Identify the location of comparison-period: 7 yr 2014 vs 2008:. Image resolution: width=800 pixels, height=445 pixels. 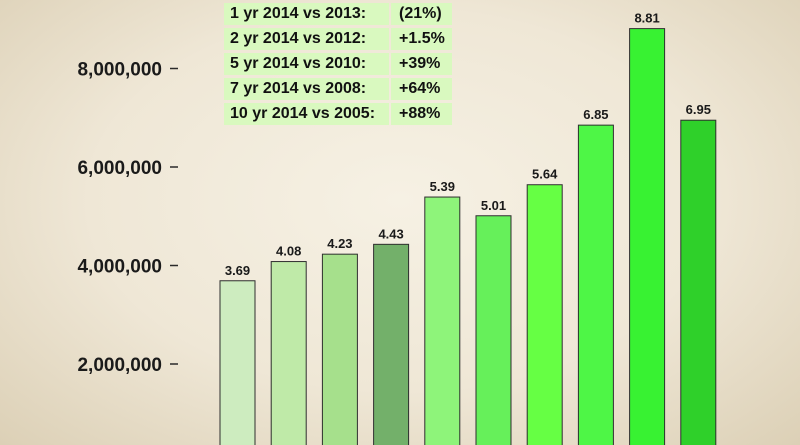
(306, 89).